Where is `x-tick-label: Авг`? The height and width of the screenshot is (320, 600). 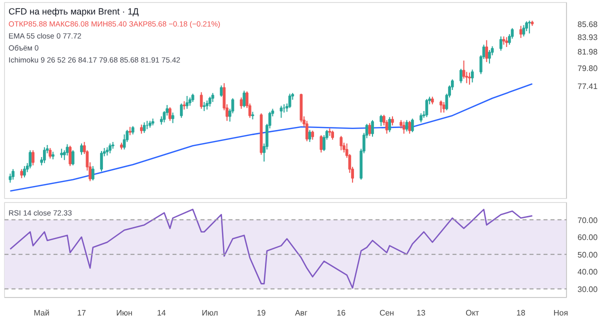
x-tick-label: Авг is located at coordinates (301, 313).